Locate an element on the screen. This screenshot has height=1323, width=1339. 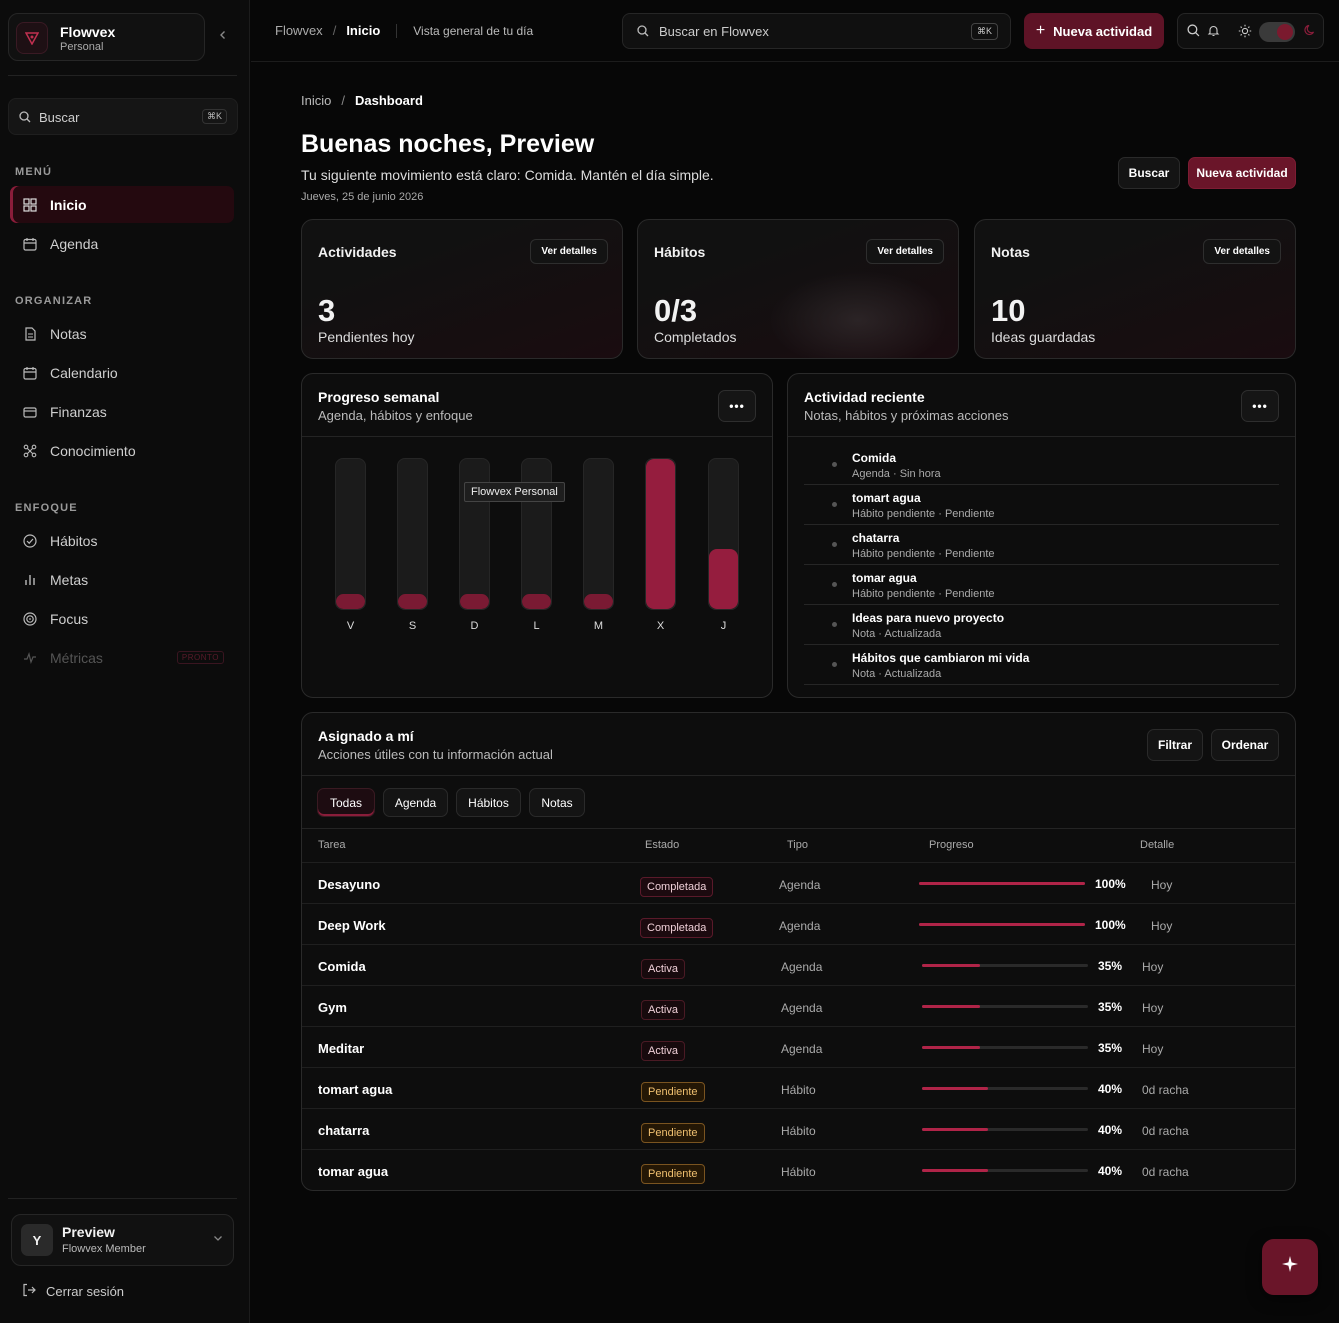
sidebar-item-focus: Focus is located at coordinates (122, 618).